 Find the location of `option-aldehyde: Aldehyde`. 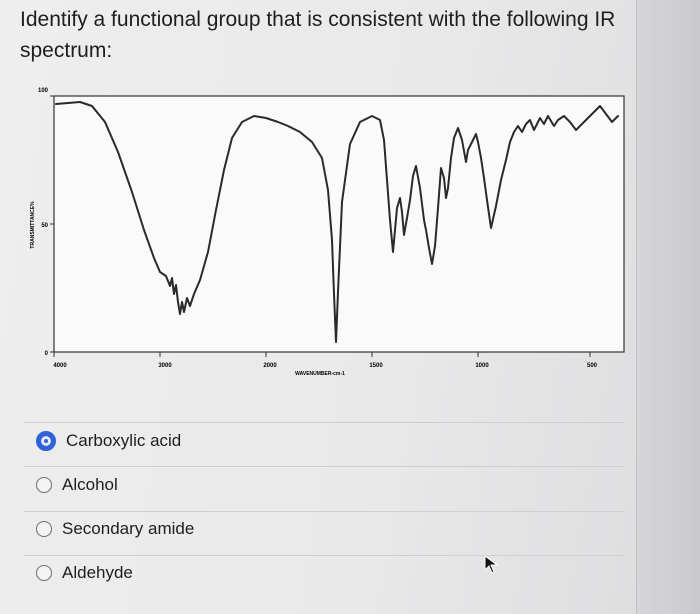

option-aldehyde: Aldehyde is located at coordinates (84, 573).